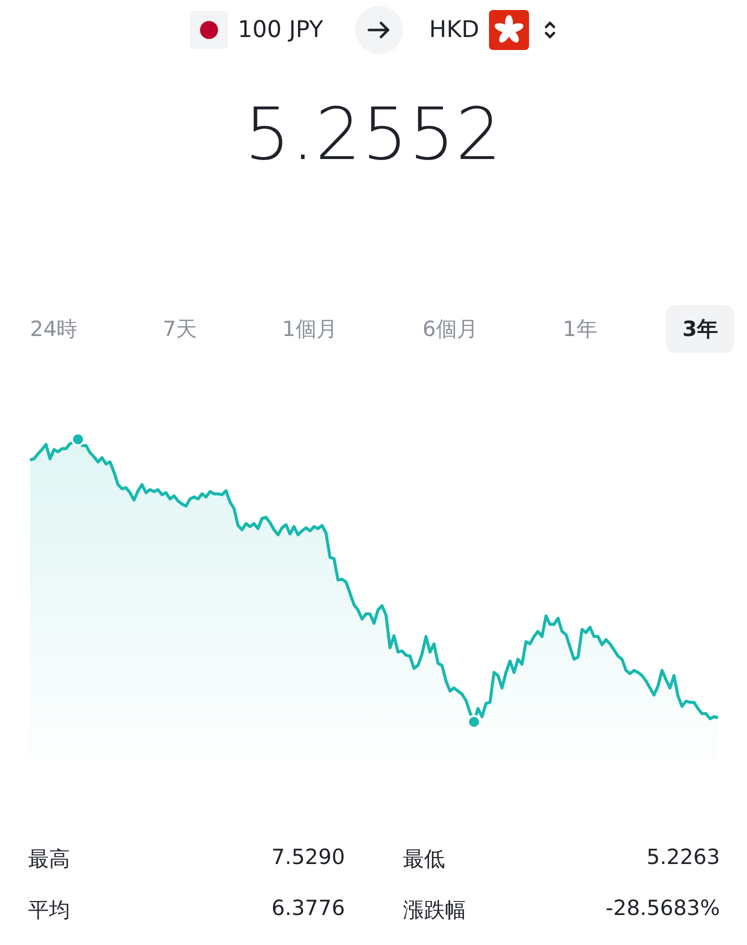  I want to click on text: 6個月, so click(450, 329).